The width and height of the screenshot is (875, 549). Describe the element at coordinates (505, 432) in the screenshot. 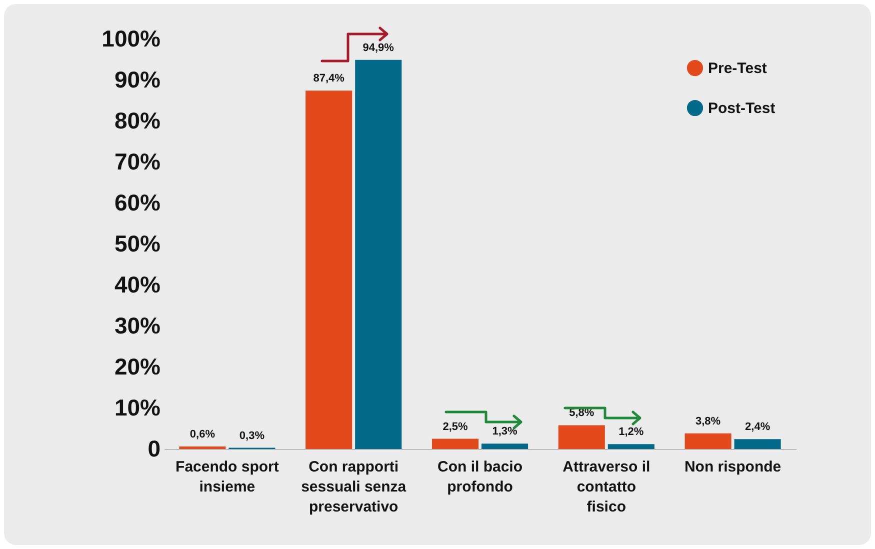

I see `data-label: 1,3%` at that location.